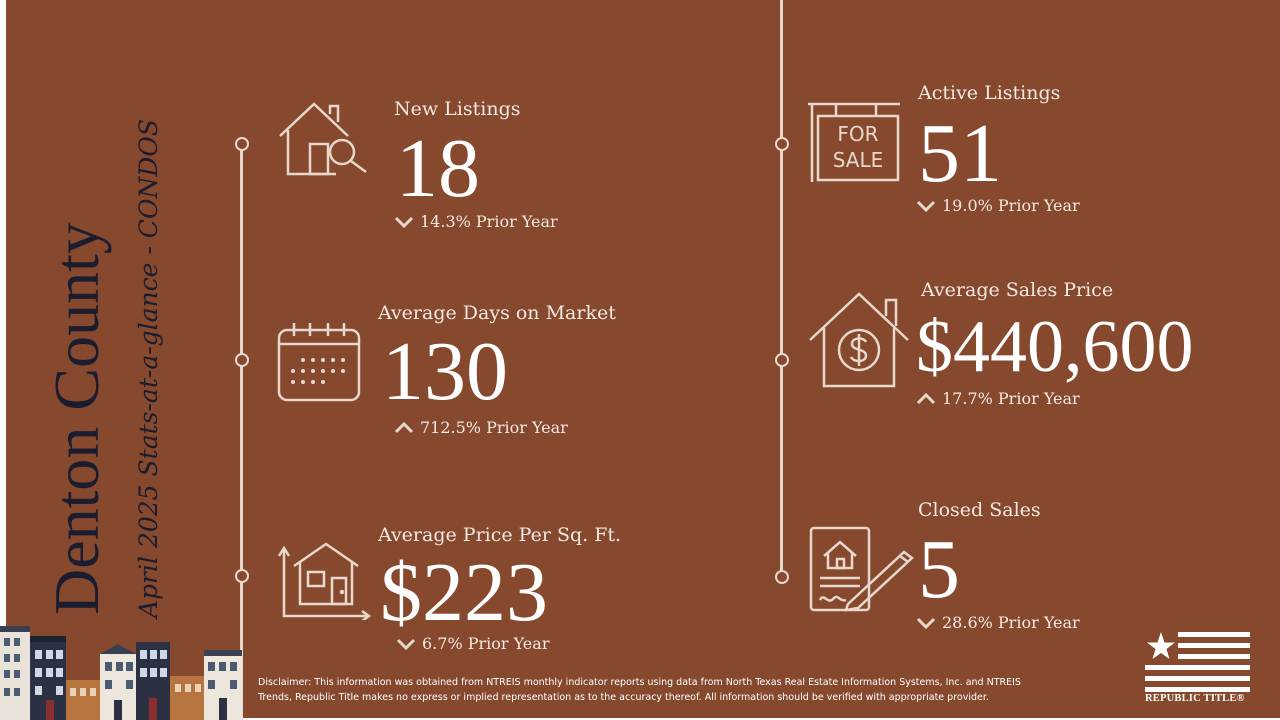 The height and width of the screenshot is (720, 1280). Describe the element at coordinates (1195, 698) in the screenshot. I see `logo-text: REPUBLIC TITLE®` at that location.